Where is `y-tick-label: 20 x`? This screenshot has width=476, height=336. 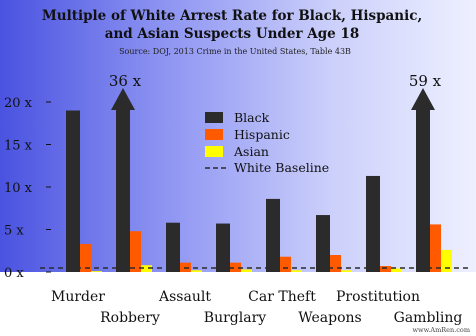
y-tick-label: 20 x is located at coordinates (18, 103).